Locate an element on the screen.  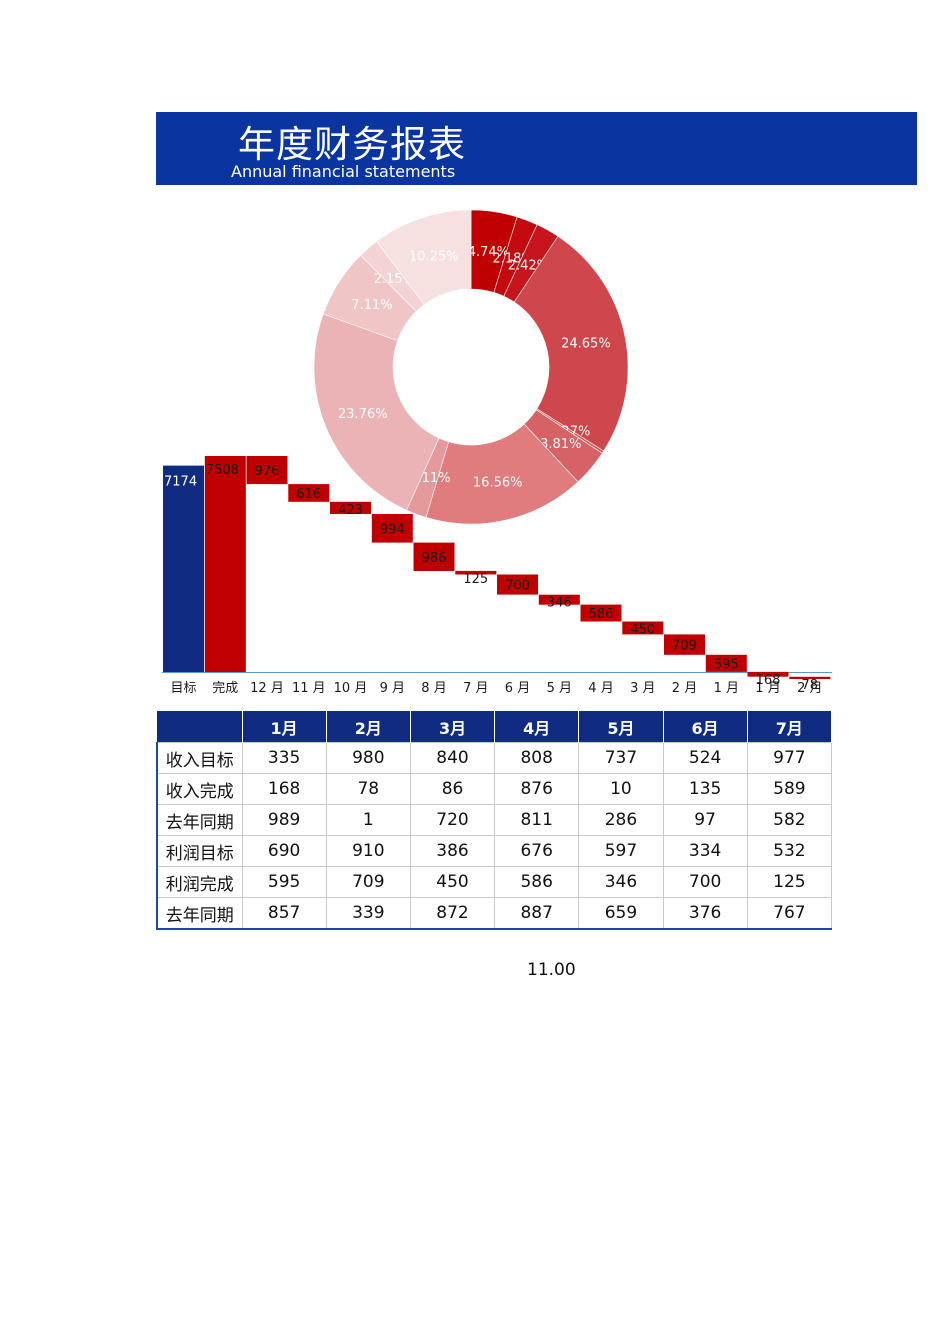
table-cell: 125 is located at coordinates (789, 882).